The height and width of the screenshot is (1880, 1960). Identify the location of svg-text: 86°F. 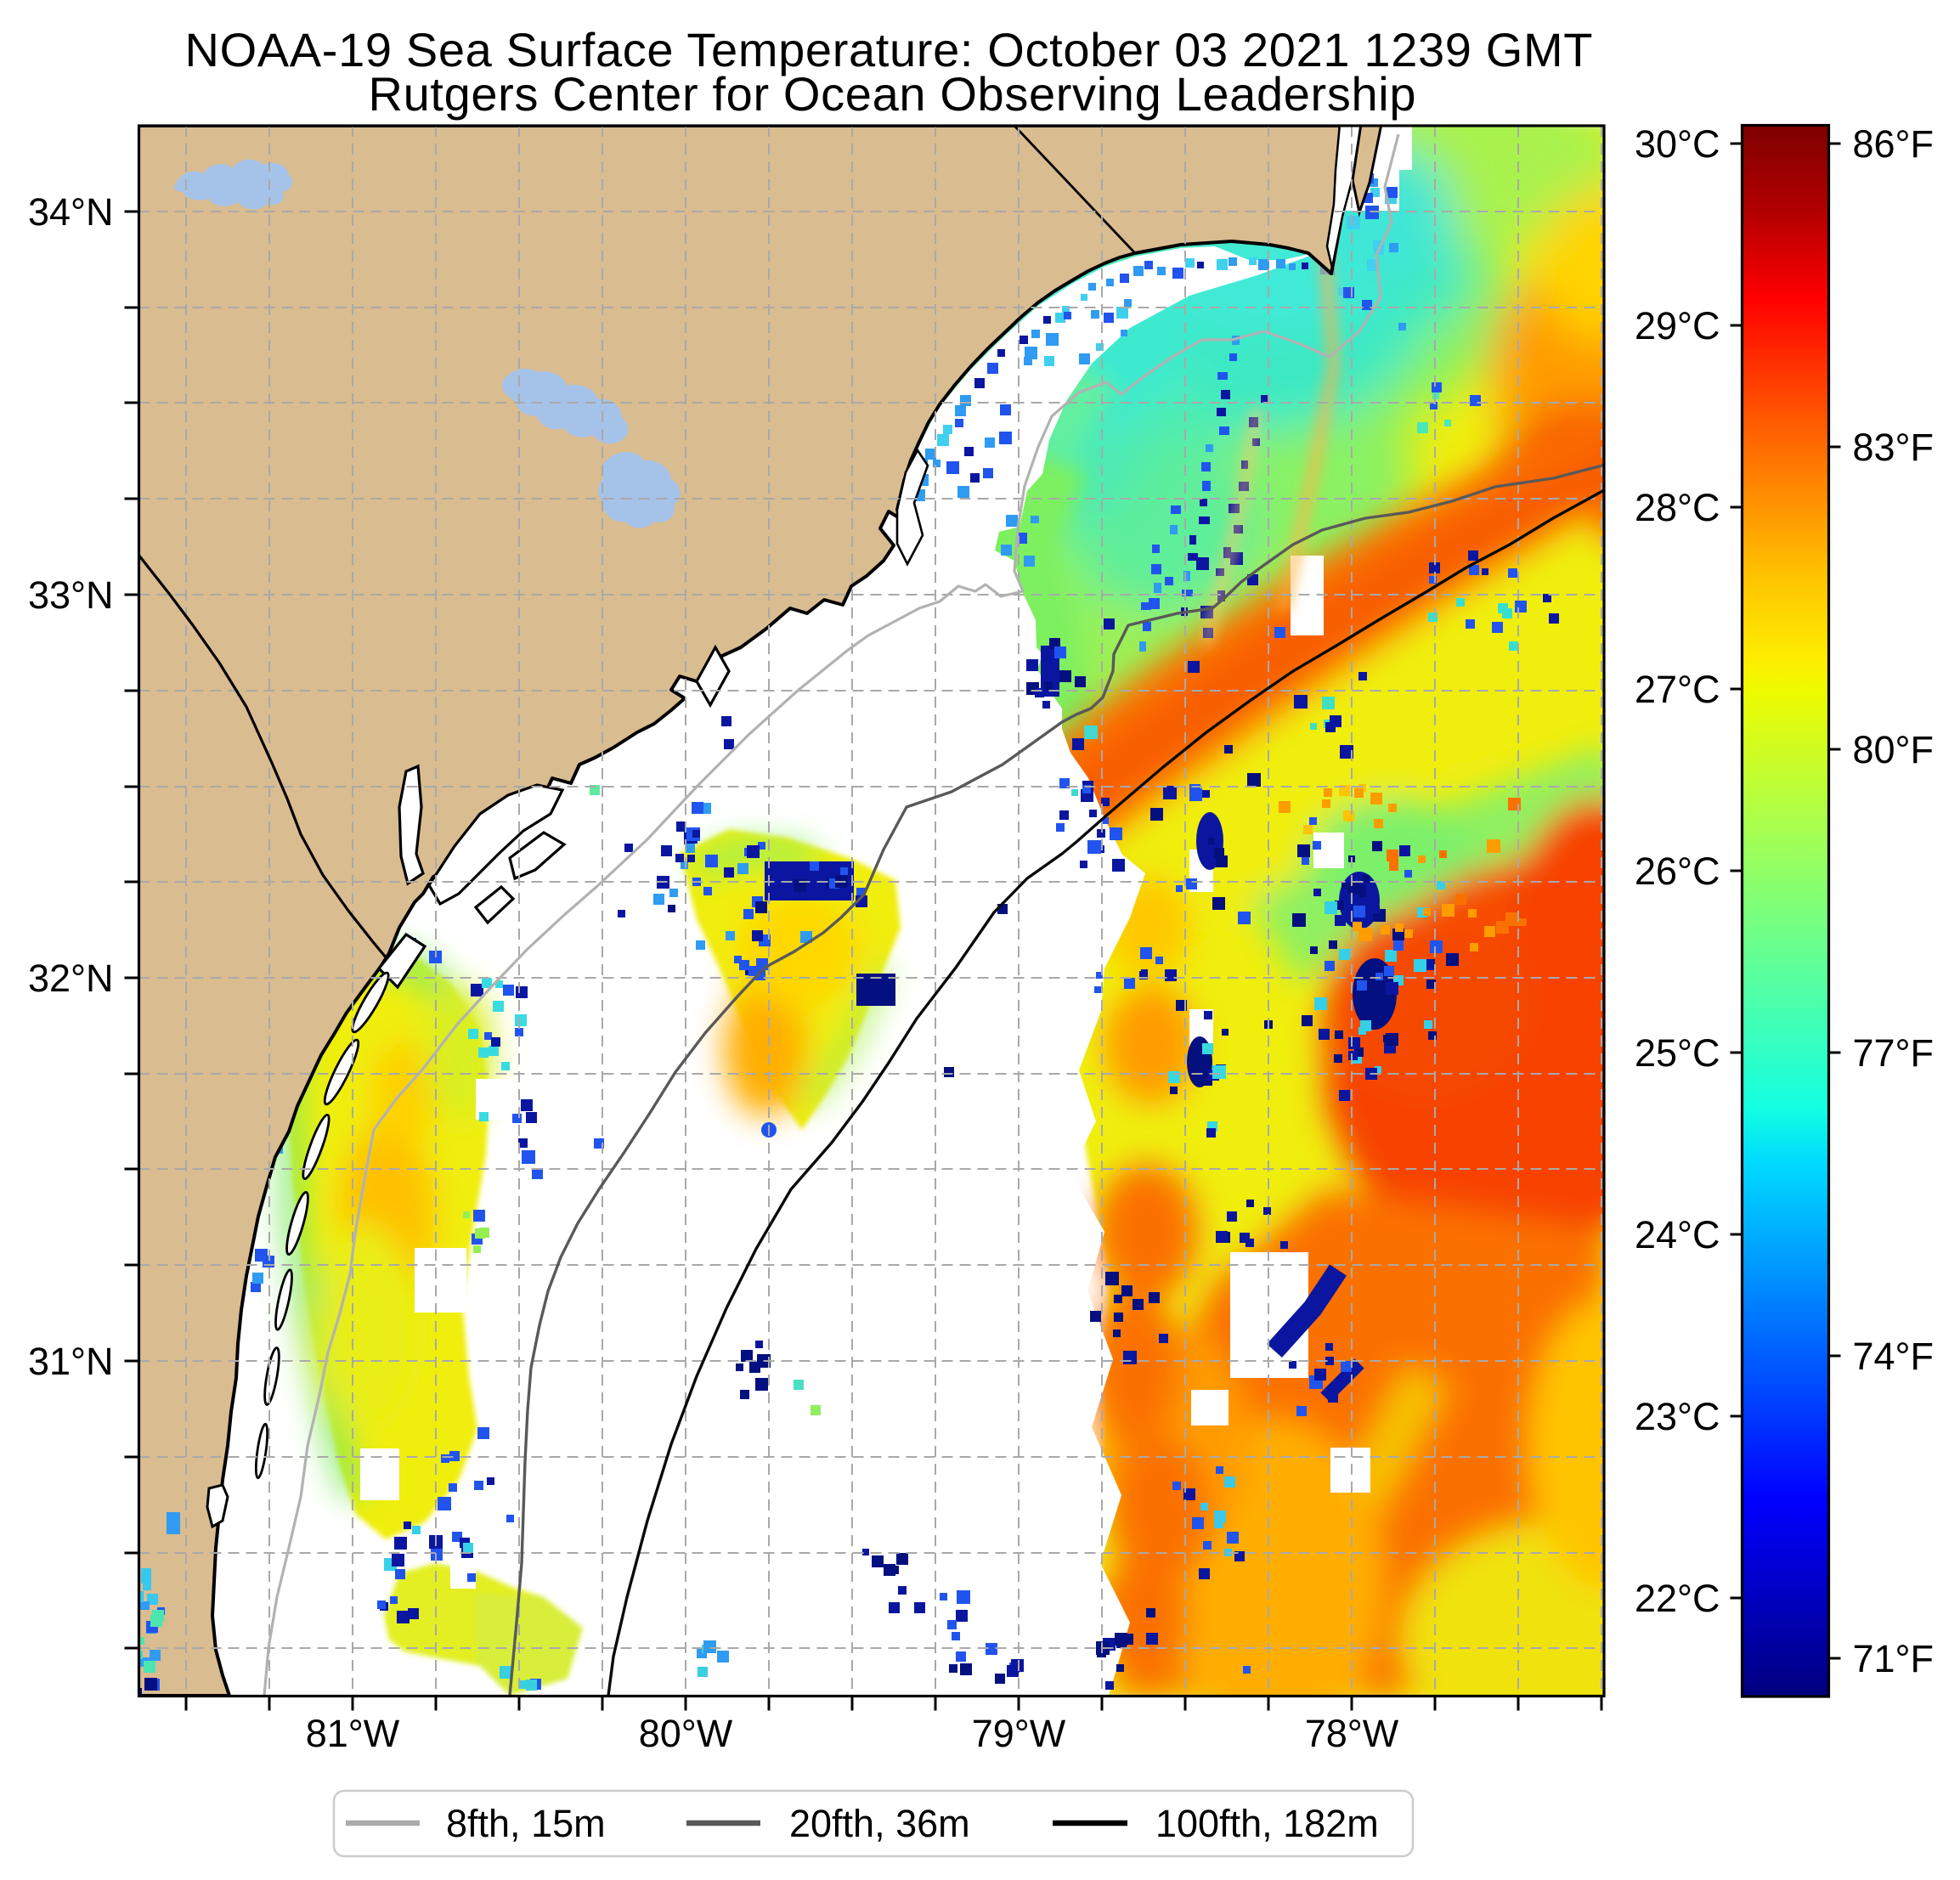
(1894, 144).